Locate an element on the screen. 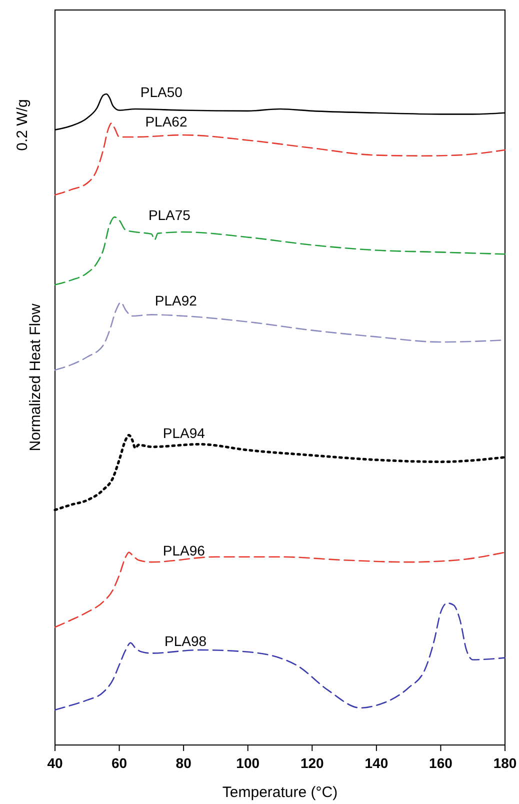 The height and width of the screenshot is (804, 519). series-label: PLA92 is located at coordinates (176, 300).